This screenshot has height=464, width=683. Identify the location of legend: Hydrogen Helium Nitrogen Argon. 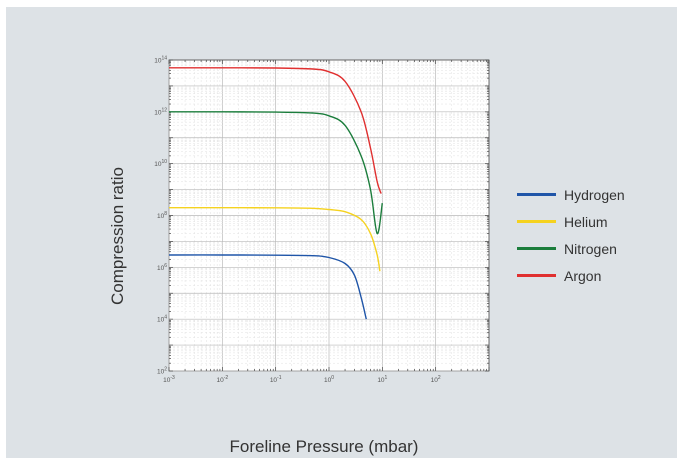
(571, 235).